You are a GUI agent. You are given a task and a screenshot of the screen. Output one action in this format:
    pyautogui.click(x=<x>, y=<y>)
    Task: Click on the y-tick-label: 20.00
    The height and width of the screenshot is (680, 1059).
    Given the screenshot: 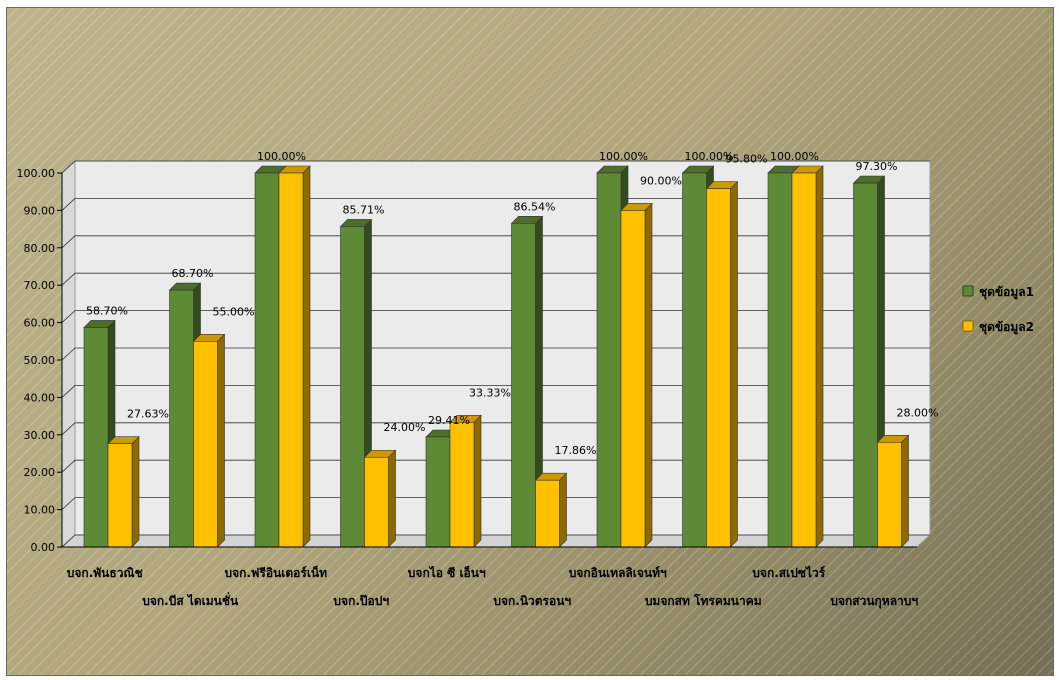 What is the action you would take?
    pyautogui.click(x=40, y=472)
    